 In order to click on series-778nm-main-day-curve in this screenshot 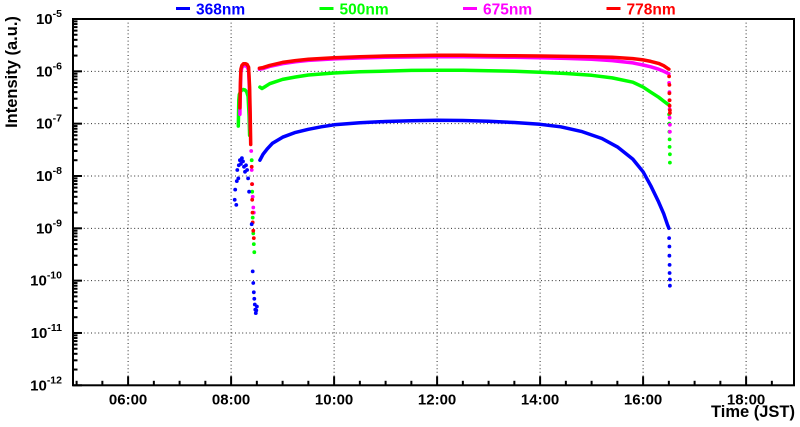, I will do `click(464, 62)`.